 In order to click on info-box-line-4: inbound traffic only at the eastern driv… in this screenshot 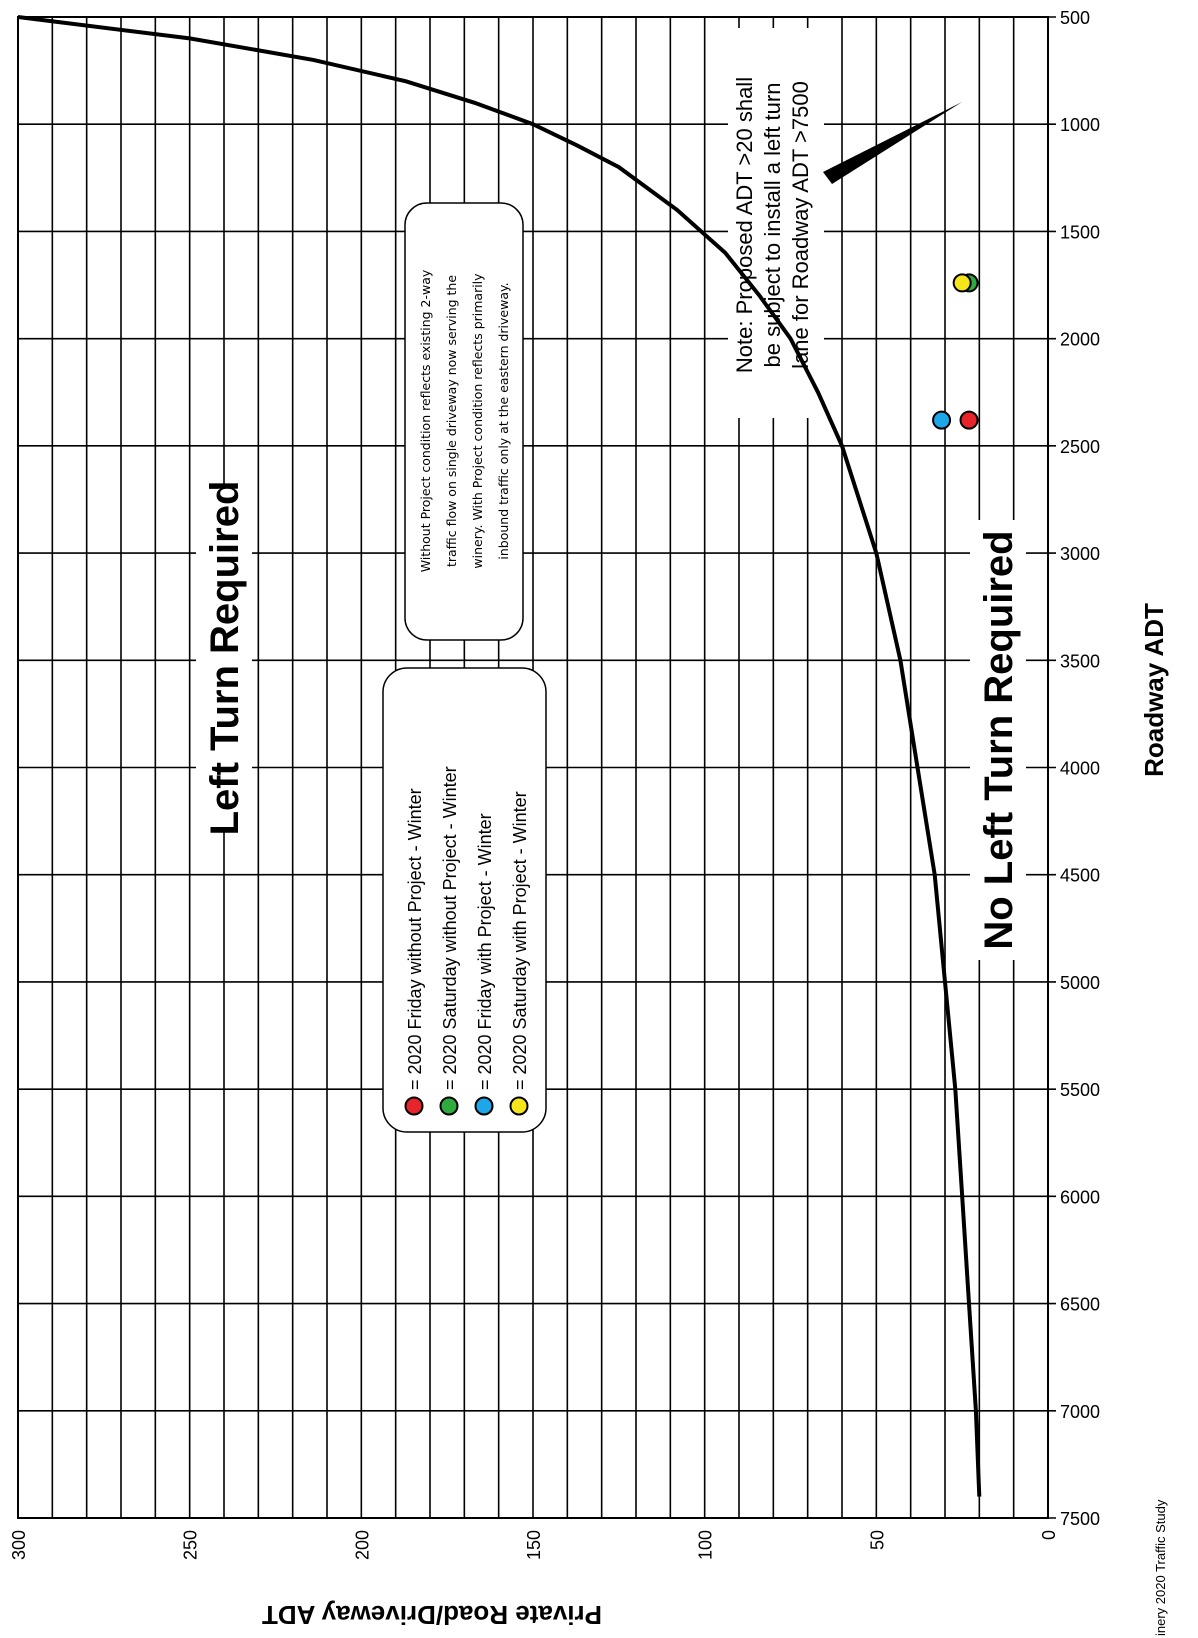, I will do `click(503, 420)`.